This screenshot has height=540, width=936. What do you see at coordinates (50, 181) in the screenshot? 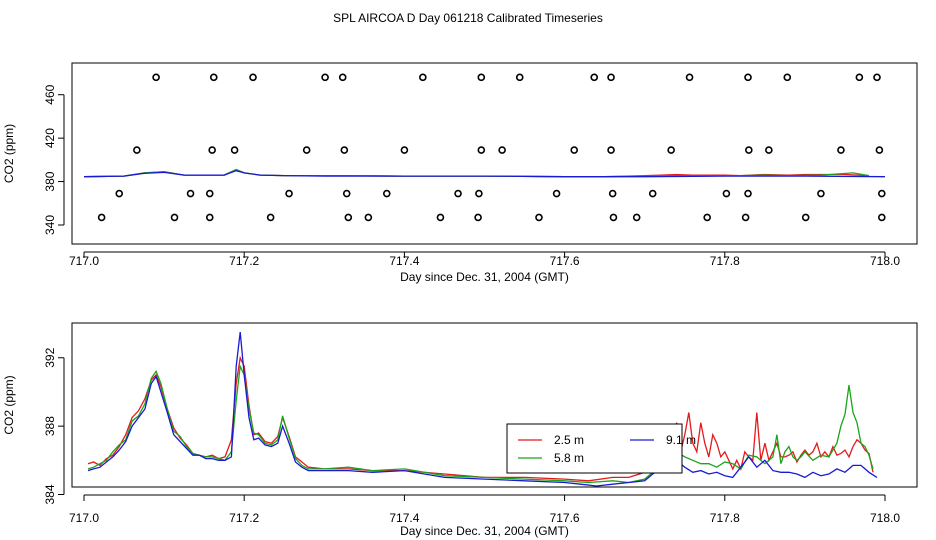
I see `y-tick-label-top: 380` at bounding box center [50, 181].